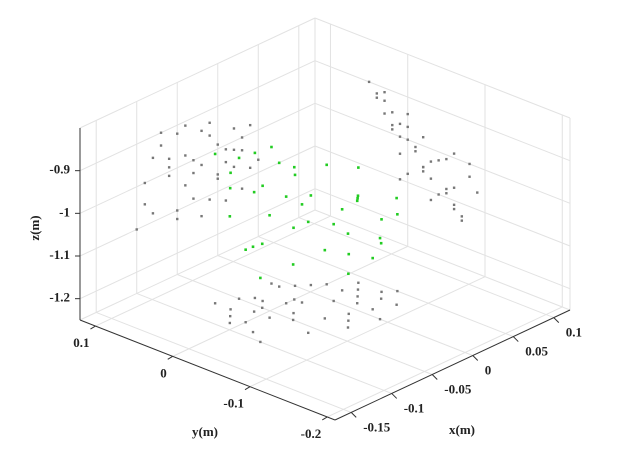 The height and width of the screenshot is (472, 628). I want to click on z-tick-label: -1.2, so click(59, 297).